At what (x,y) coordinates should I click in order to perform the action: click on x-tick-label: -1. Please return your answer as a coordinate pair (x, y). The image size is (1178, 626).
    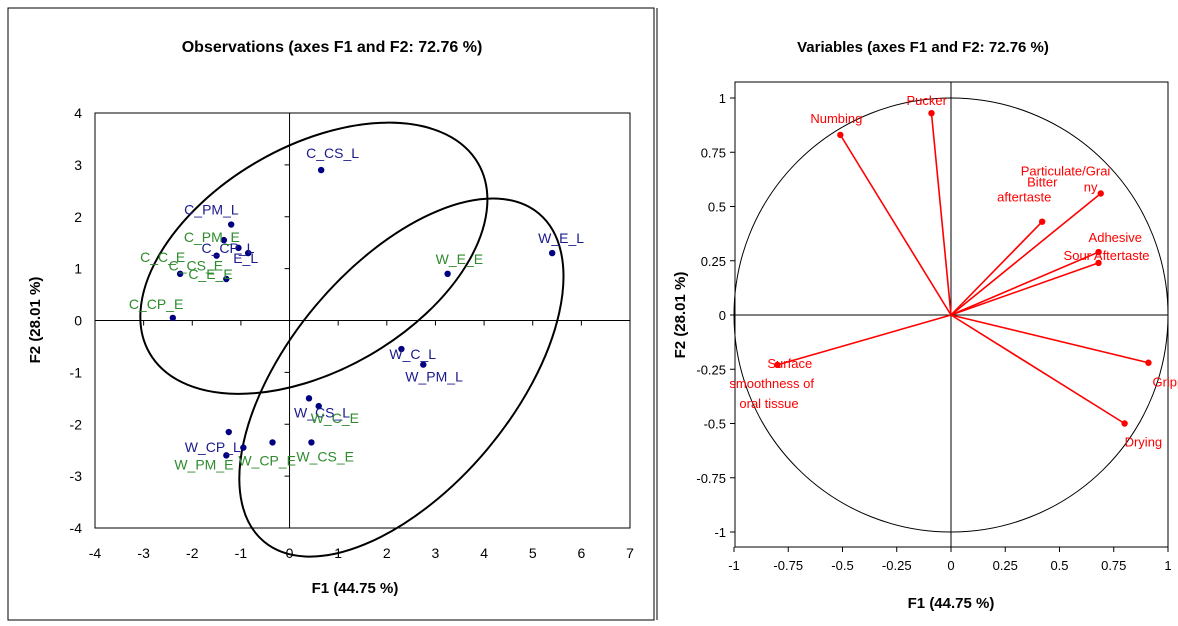
    Looking at the image, I should click on (734, 565).